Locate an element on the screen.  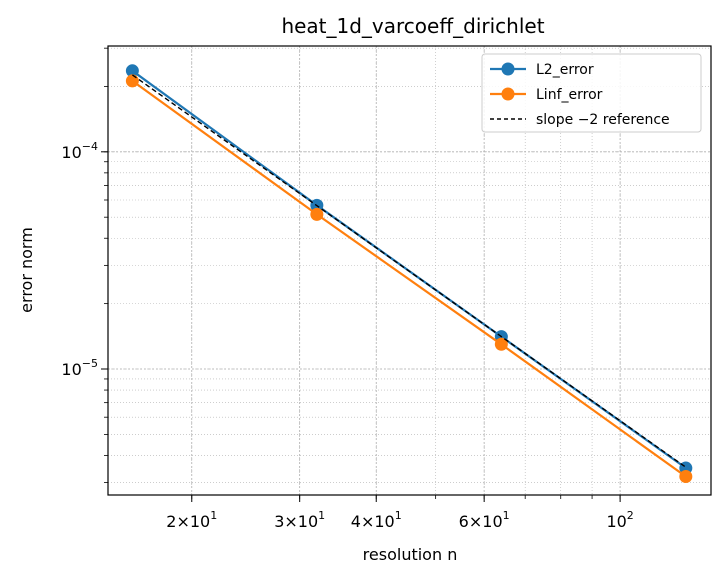
x-tick-label: 3×101 is located at coordinates (299, 520).